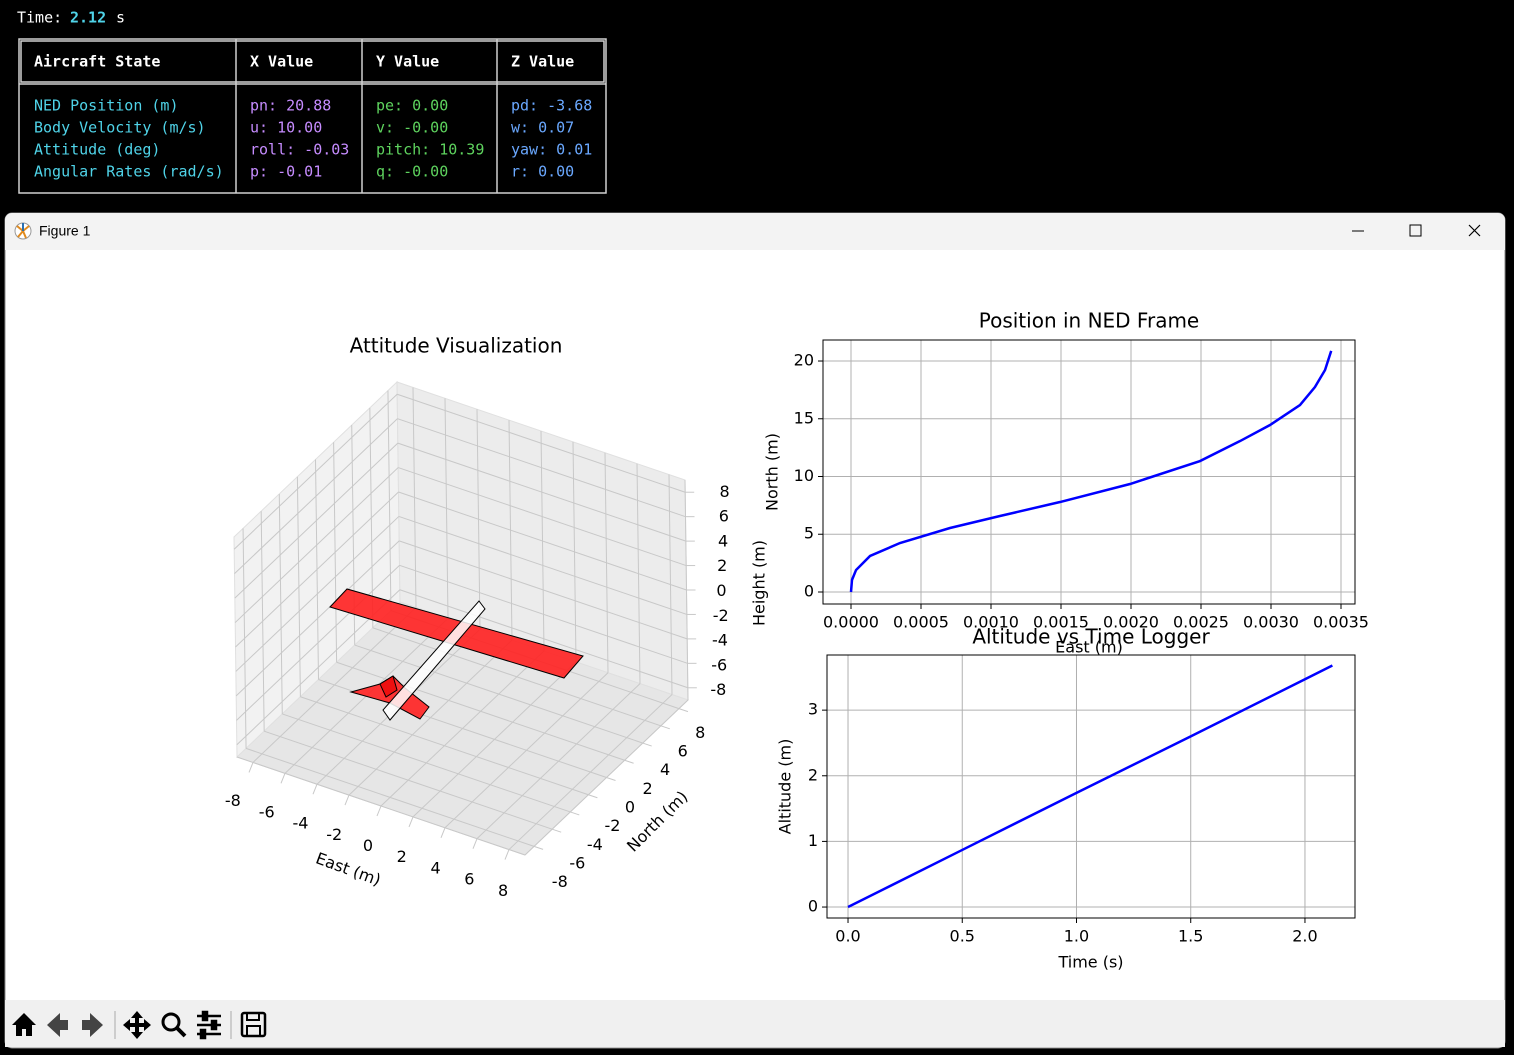 The image size is (1514, 1055). I want to click on aircraft-model, so click(456, 654).